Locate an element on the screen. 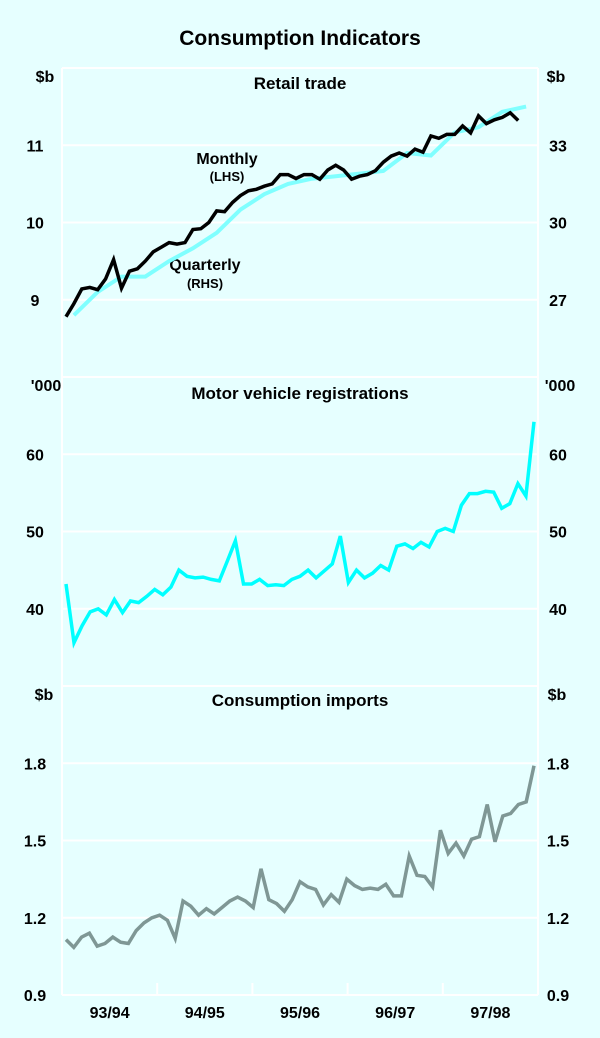  y-tick-label-left: 50 is located at coordinates (35, 533).